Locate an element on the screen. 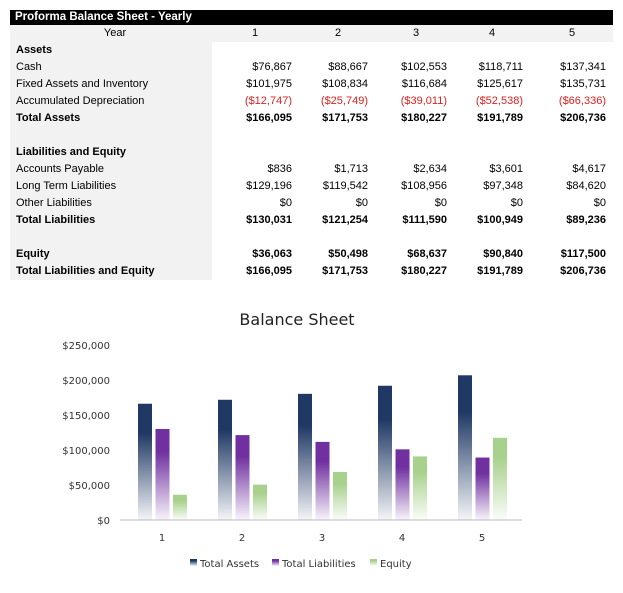  x-tick-label: 2 is located at coordinates (242, 538).